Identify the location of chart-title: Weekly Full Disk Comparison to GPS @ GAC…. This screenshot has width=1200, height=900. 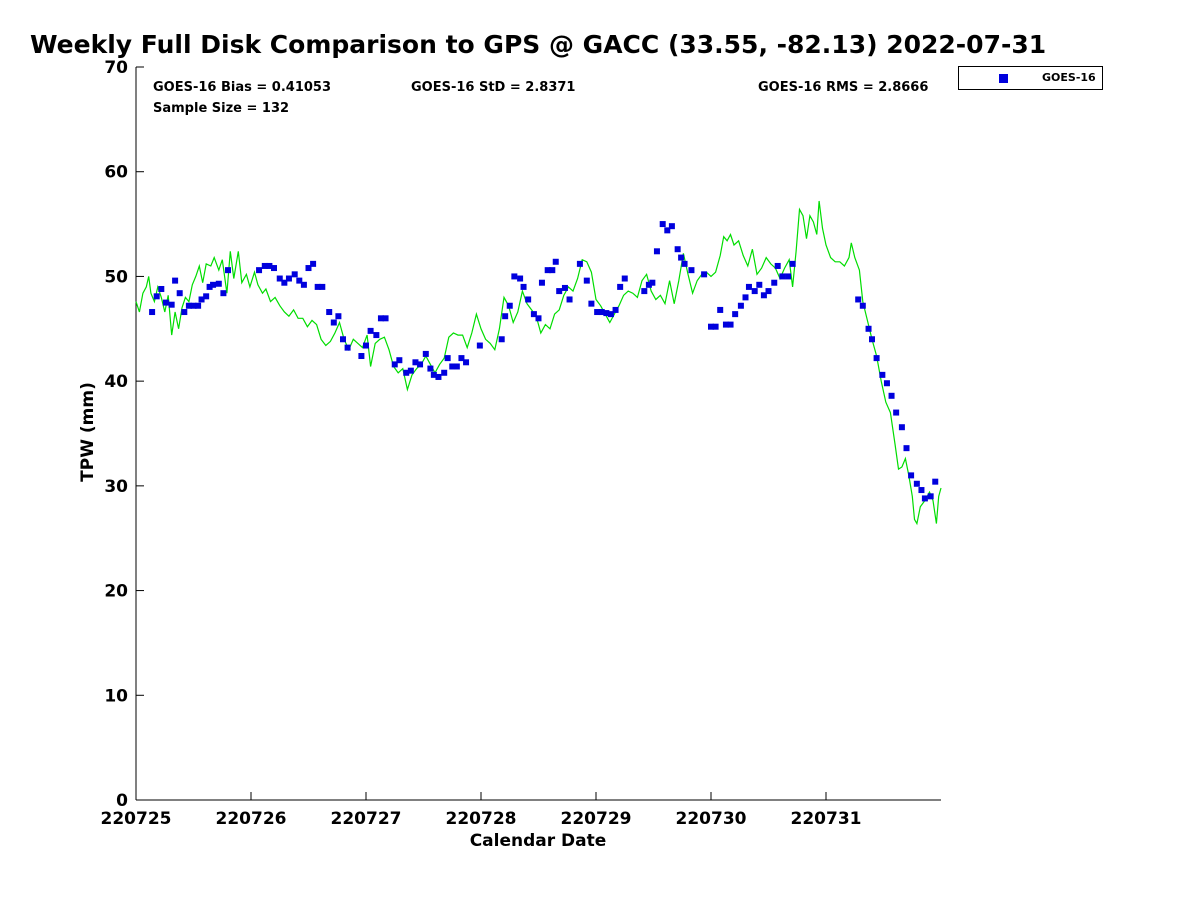
(538, 44).